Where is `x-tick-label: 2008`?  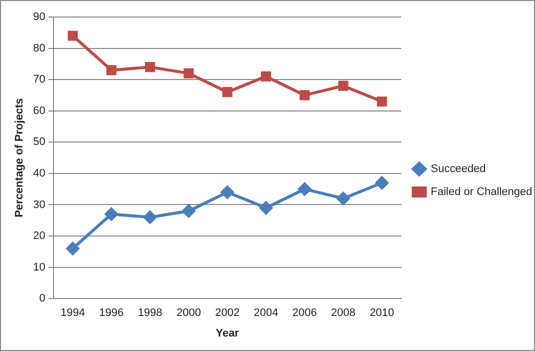 x-tick-label: 2008 is located at coordinates (343, 313).